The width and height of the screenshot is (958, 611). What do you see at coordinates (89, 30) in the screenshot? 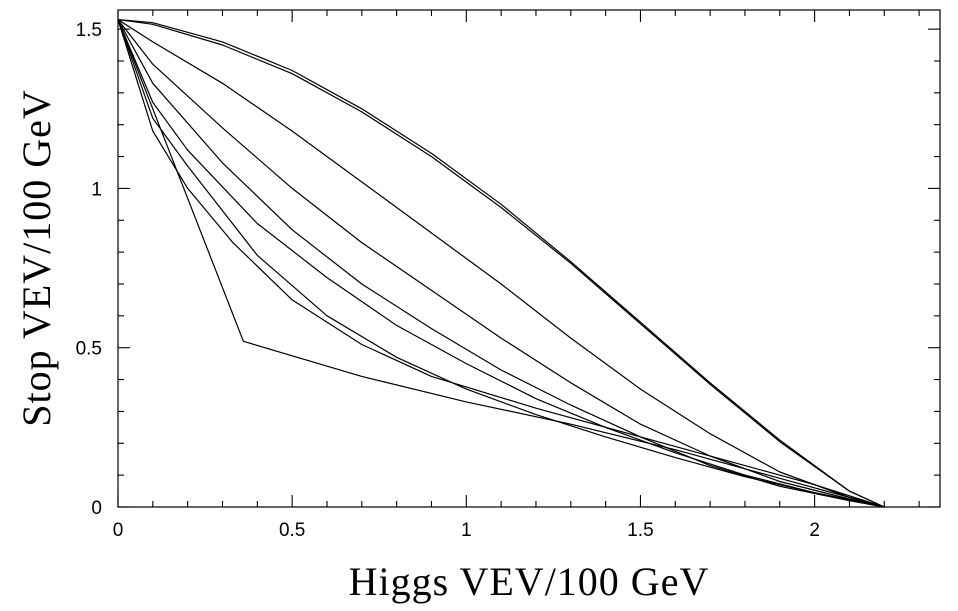
I see `y-tick-label: 1.5` at bounding box center [89, 30].